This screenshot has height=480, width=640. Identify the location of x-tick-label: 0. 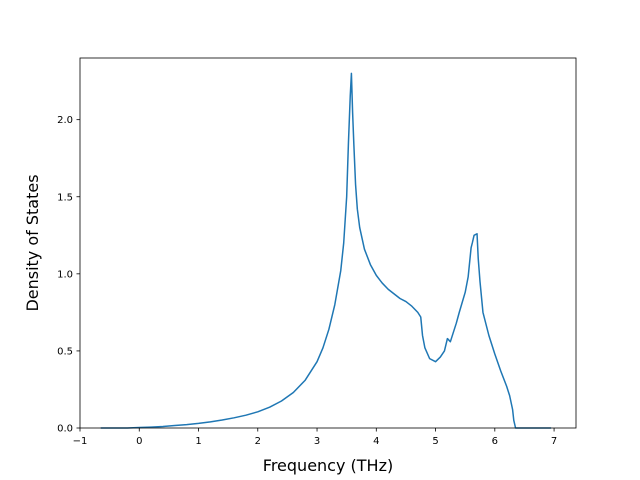
(139, 441).